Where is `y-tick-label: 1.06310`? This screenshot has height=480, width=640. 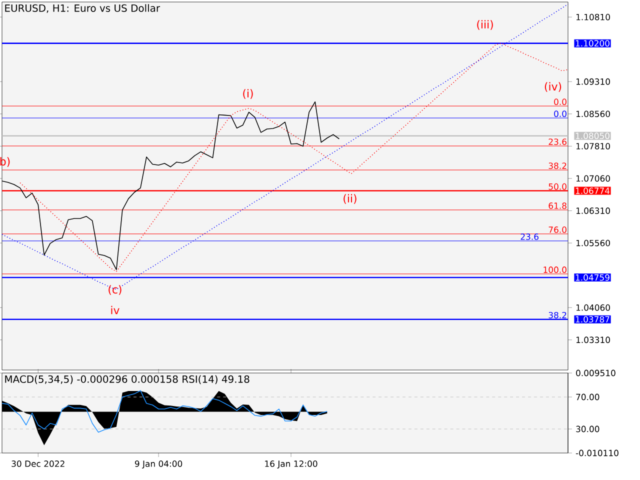
y-tick-label: 1.06310 is located at coordinates (593, 211).